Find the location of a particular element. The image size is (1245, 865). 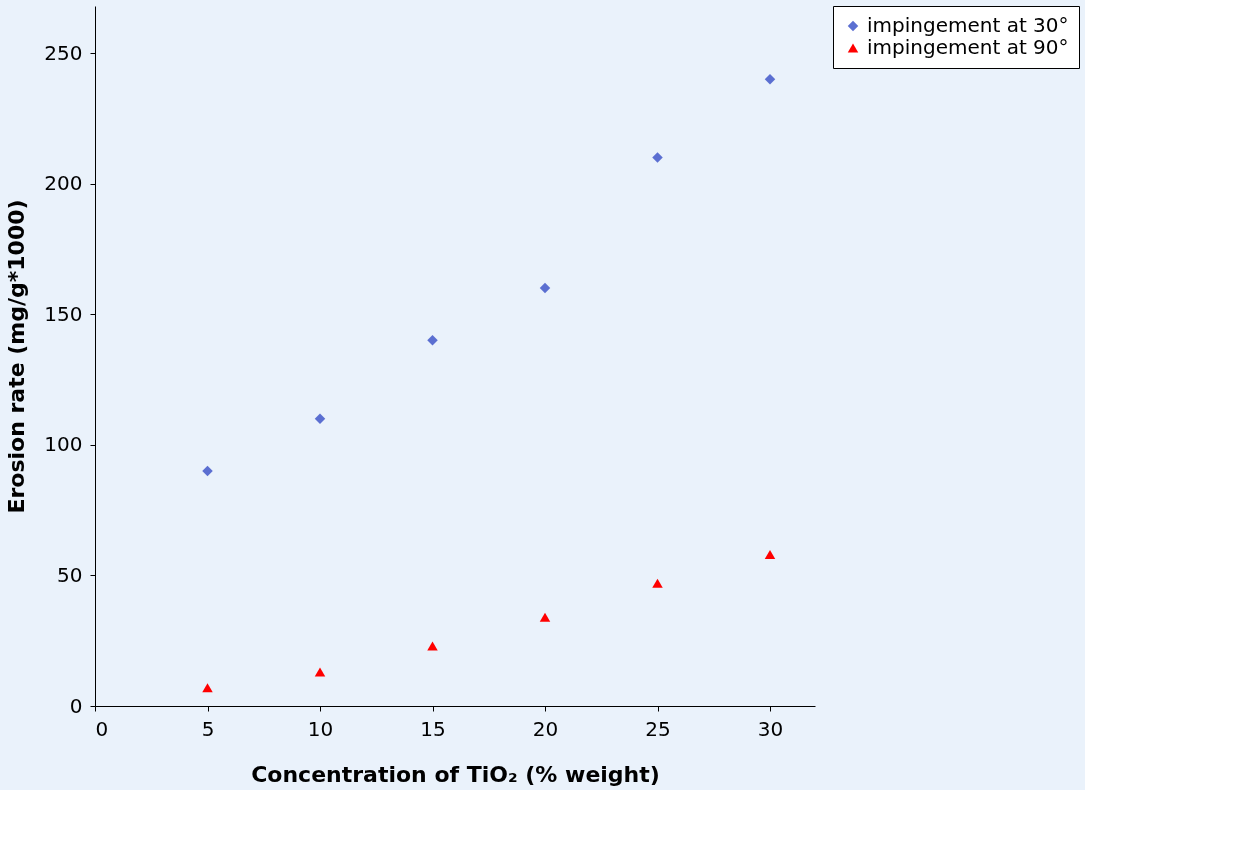

x-tick-label: 15 is located at coordinates (433, 728).